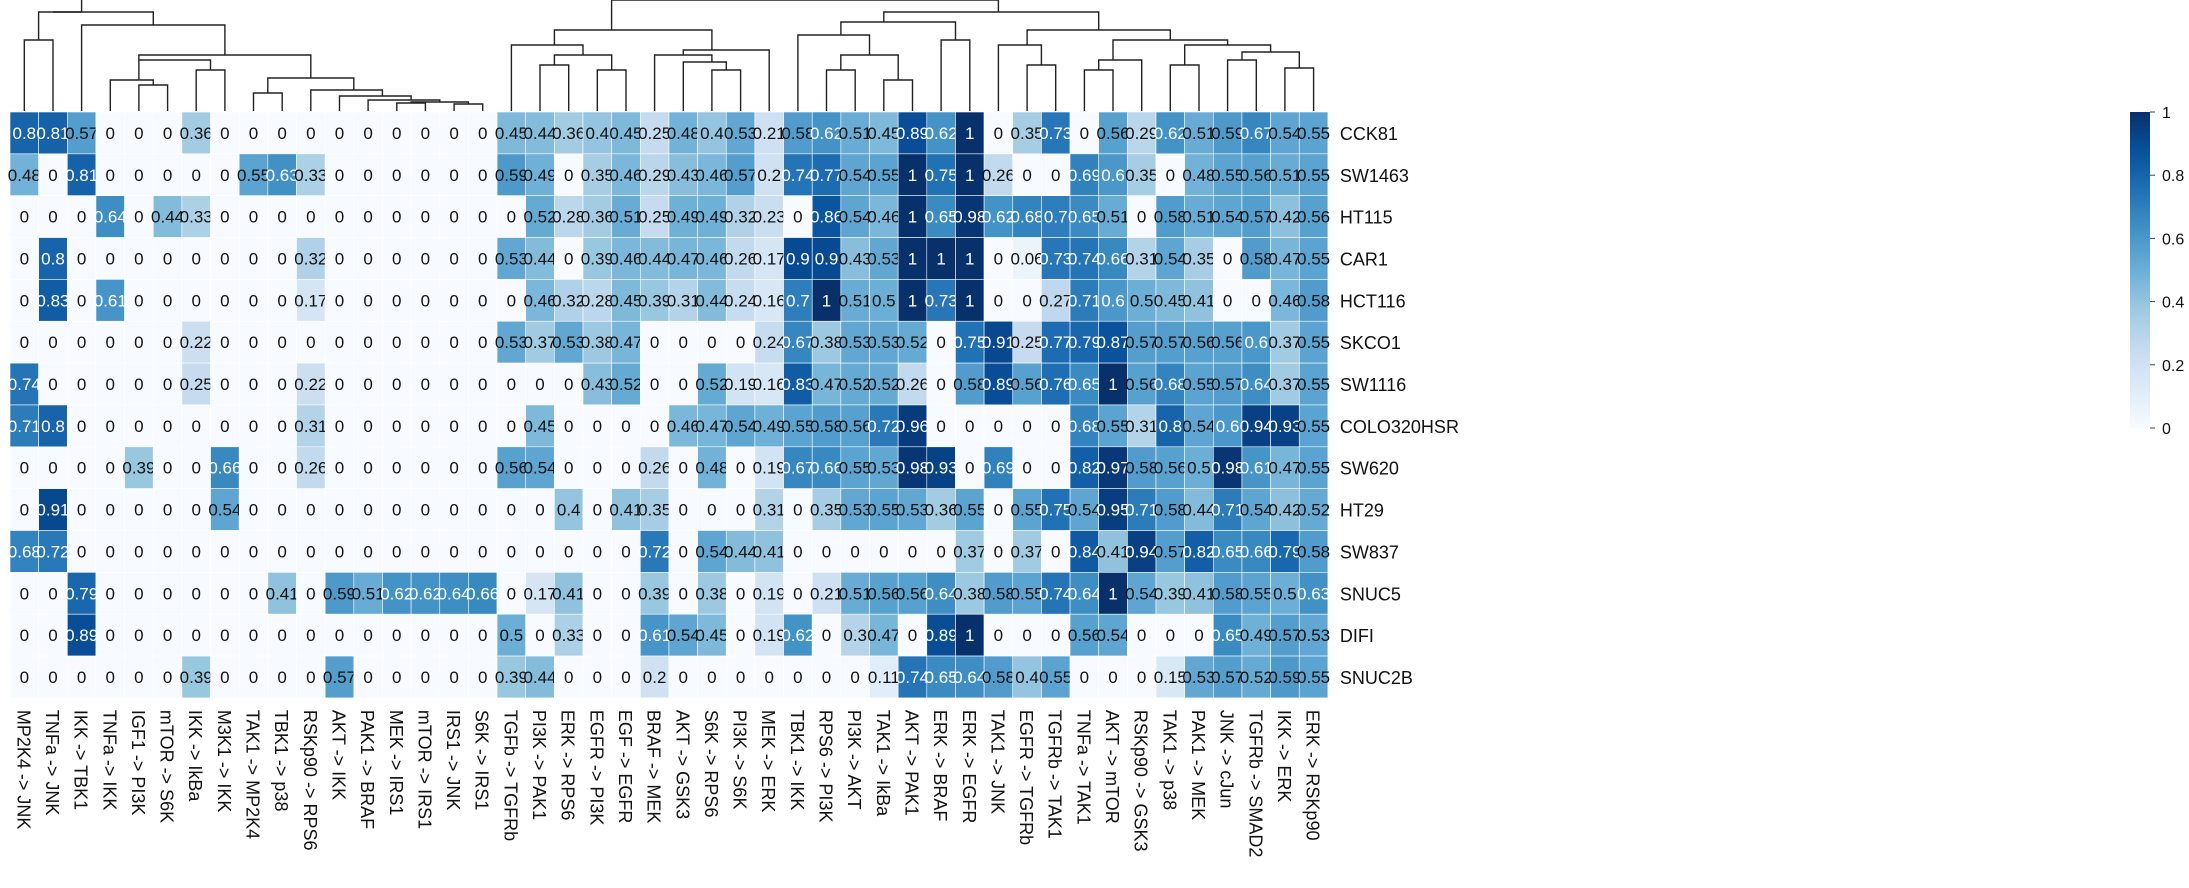  Describe the element at coordinates (1313, 775) in the screenshot. I see `column-label: ERK -> RSKp90` at that location.